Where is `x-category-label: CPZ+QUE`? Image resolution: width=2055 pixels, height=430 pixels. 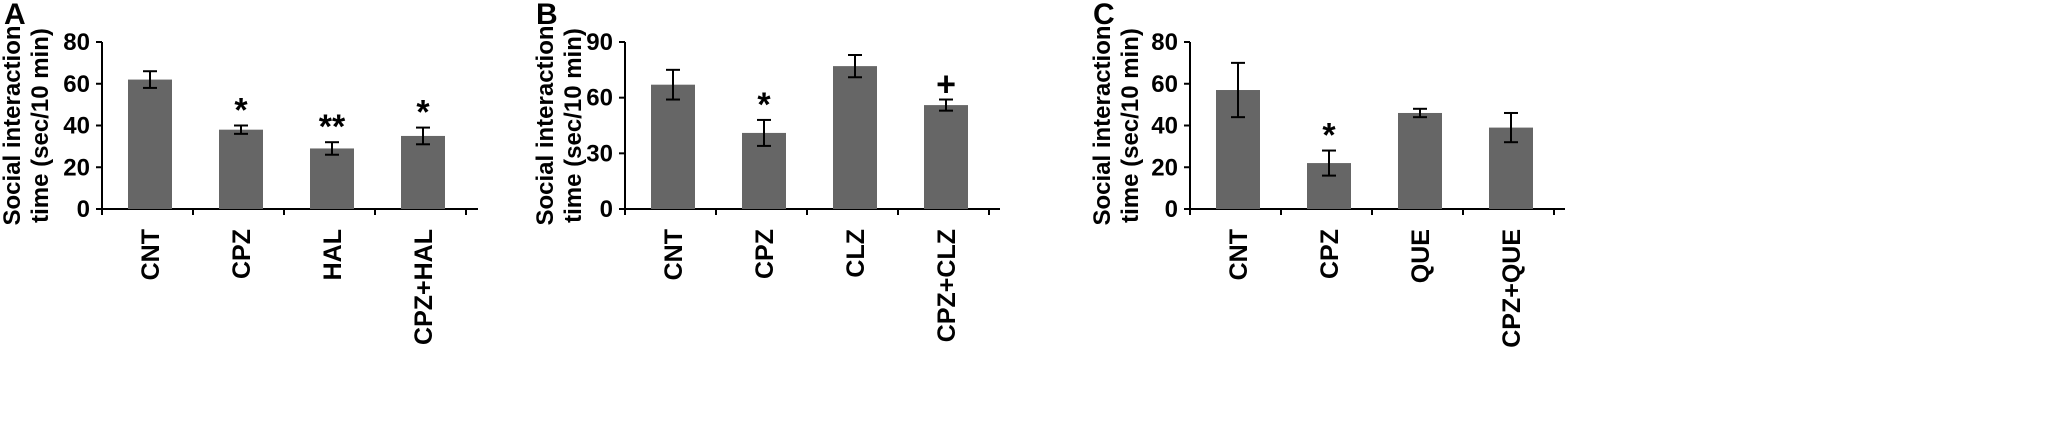
x-category-label: CPZ+QUE is located at coordinates (1512, 288).